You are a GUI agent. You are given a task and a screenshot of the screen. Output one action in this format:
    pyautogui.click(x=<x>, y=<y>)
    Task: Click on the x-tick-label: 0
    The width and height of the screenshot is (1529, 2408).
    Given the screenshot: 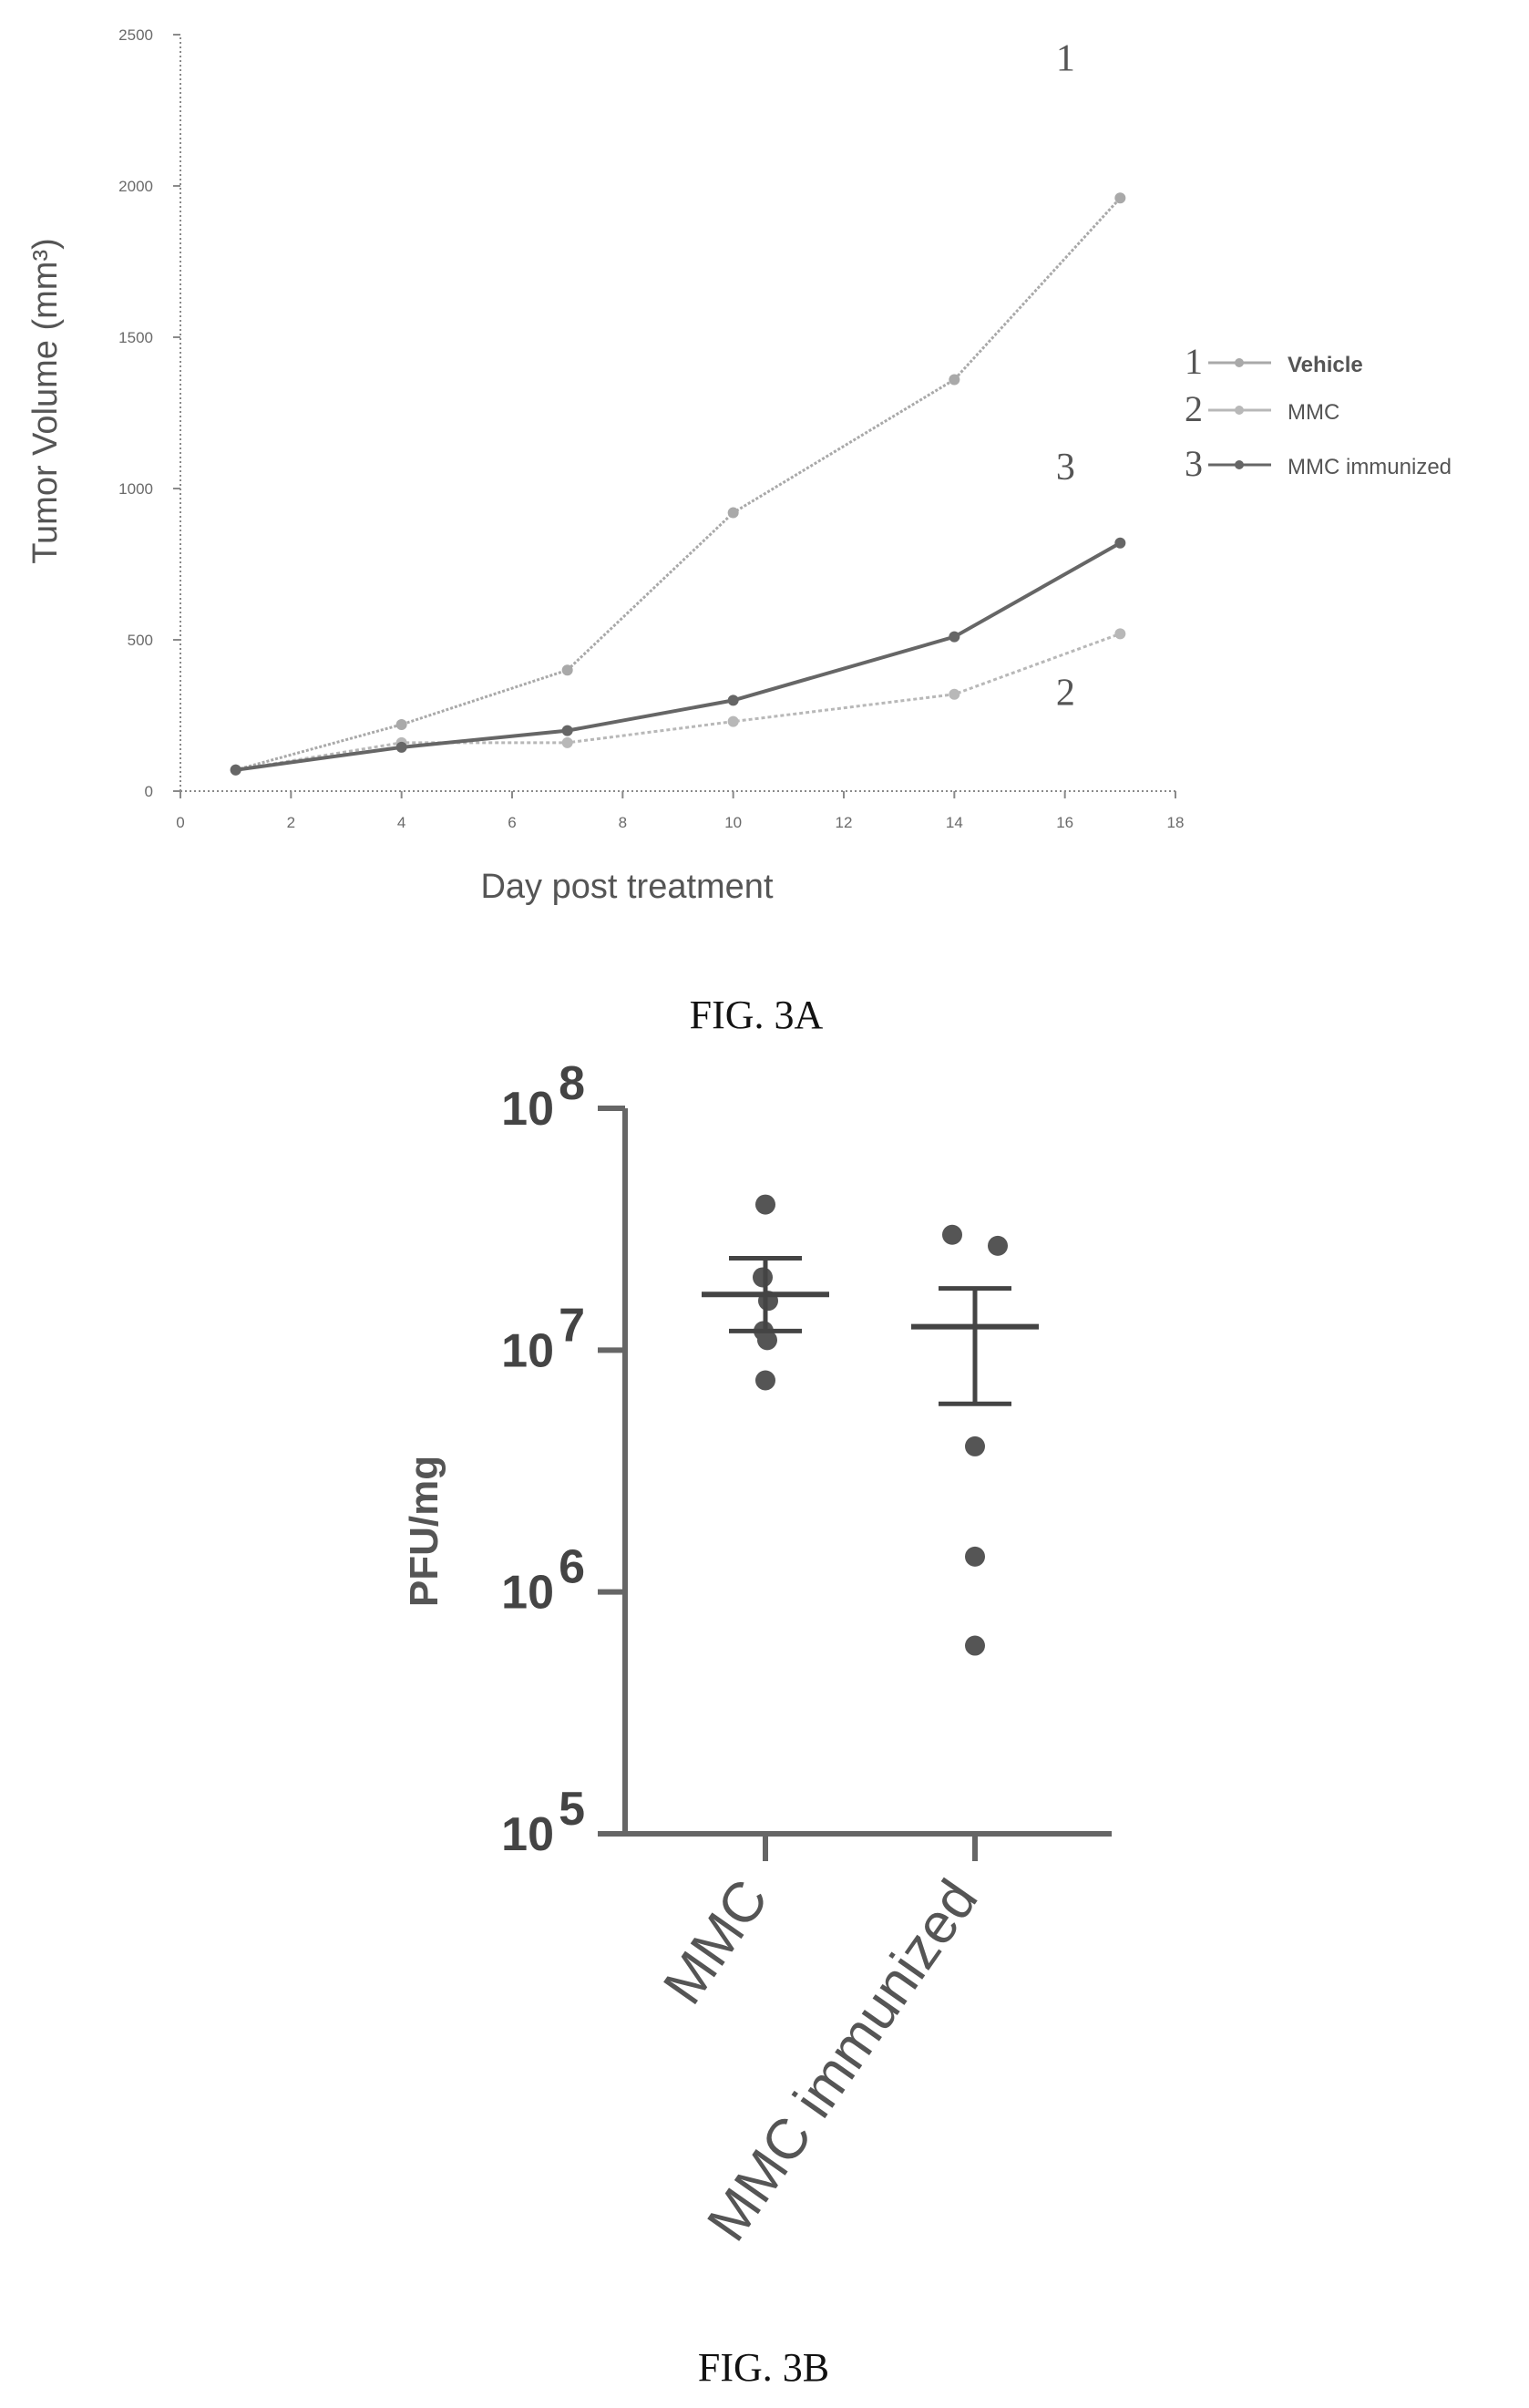 What is the action you would take?
    pyautogui.click(x=180, y=822)
    